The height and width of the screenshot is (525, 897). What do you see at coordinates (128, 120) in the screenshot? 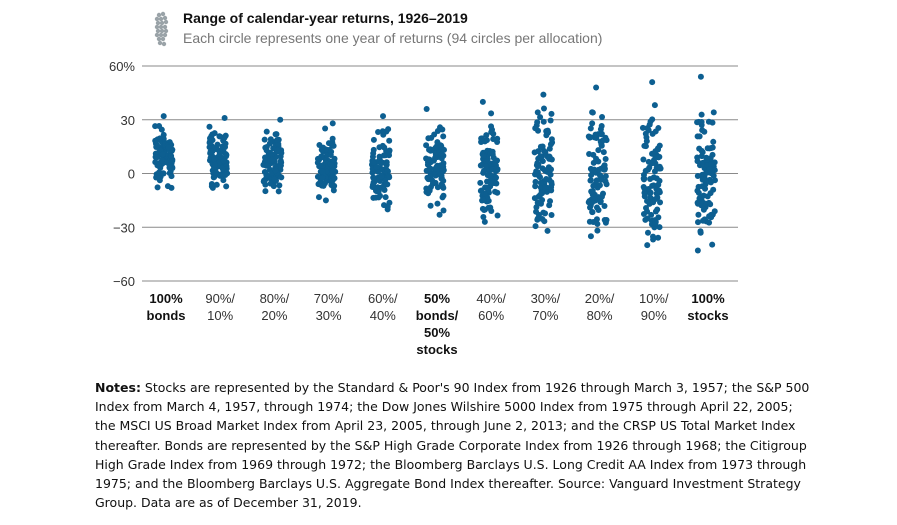
I see `y-tick-label: 30` at bounding box center [128, 120].